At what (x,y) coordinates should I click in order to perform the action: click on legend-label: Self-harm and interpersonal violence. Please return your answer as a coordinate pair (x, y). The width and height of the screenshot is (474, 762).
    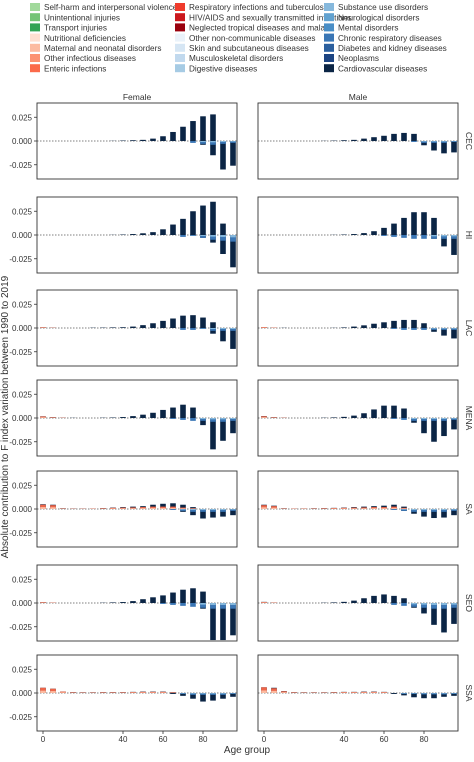
    Looking at the image, I should click on (111, 7).